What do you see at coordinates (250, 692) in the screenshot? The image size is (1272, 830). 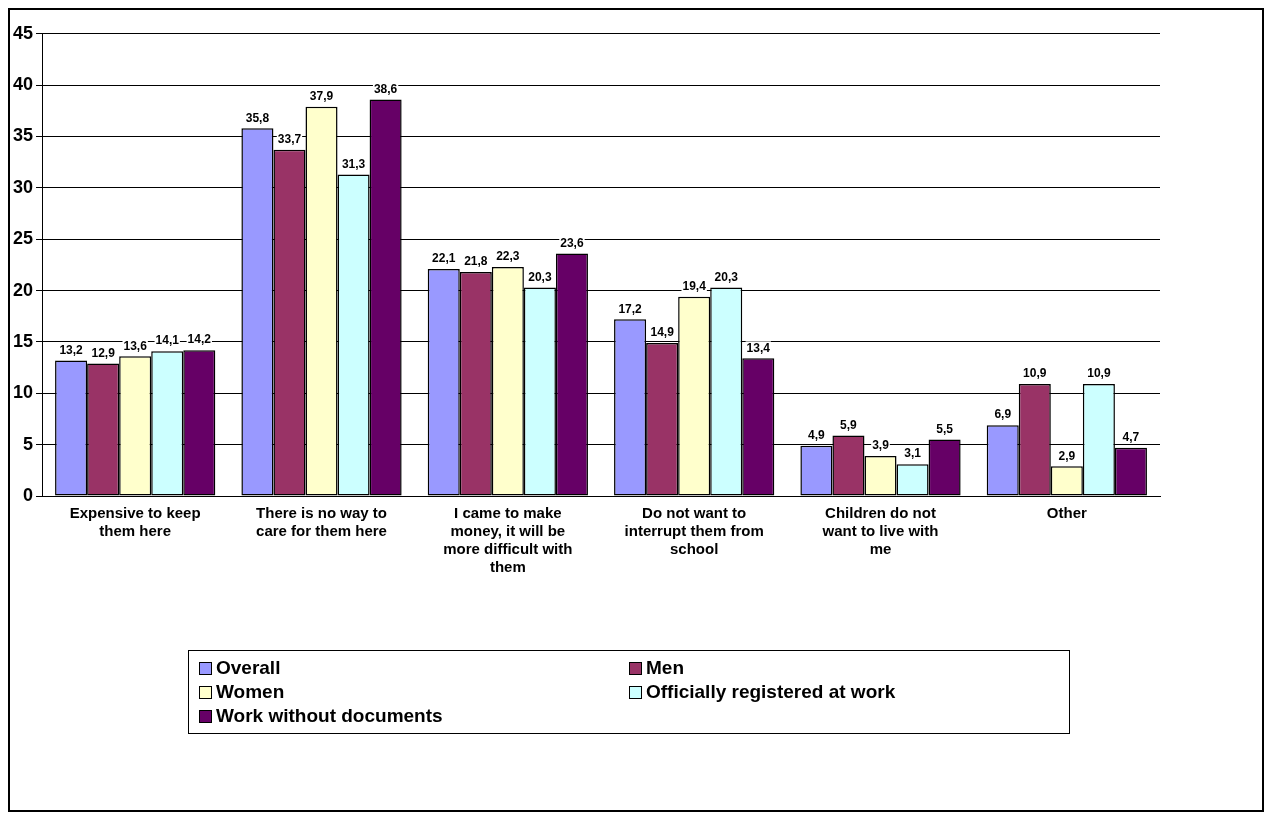 I see `legend-label: Women` at bounding box center [250, 692].